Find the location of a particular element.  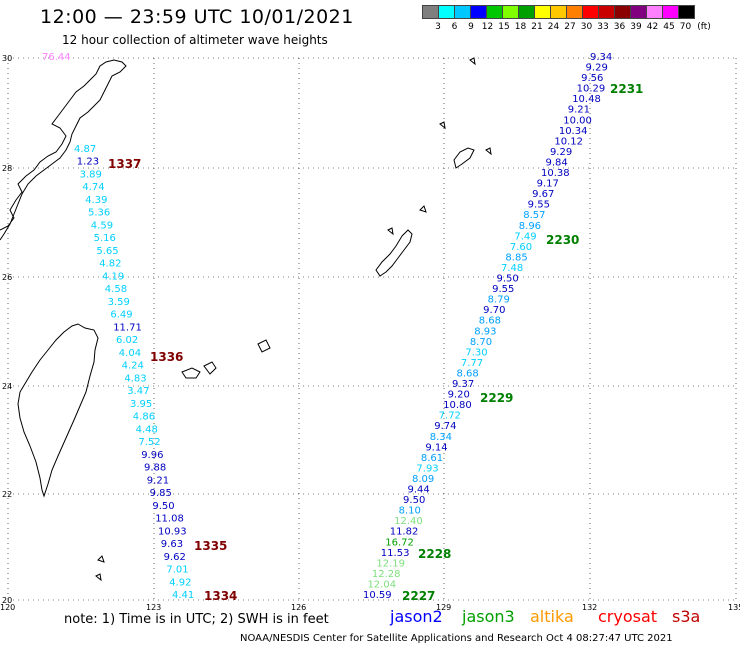

swh-value: 8.57 is located at coordinates (534, 215).